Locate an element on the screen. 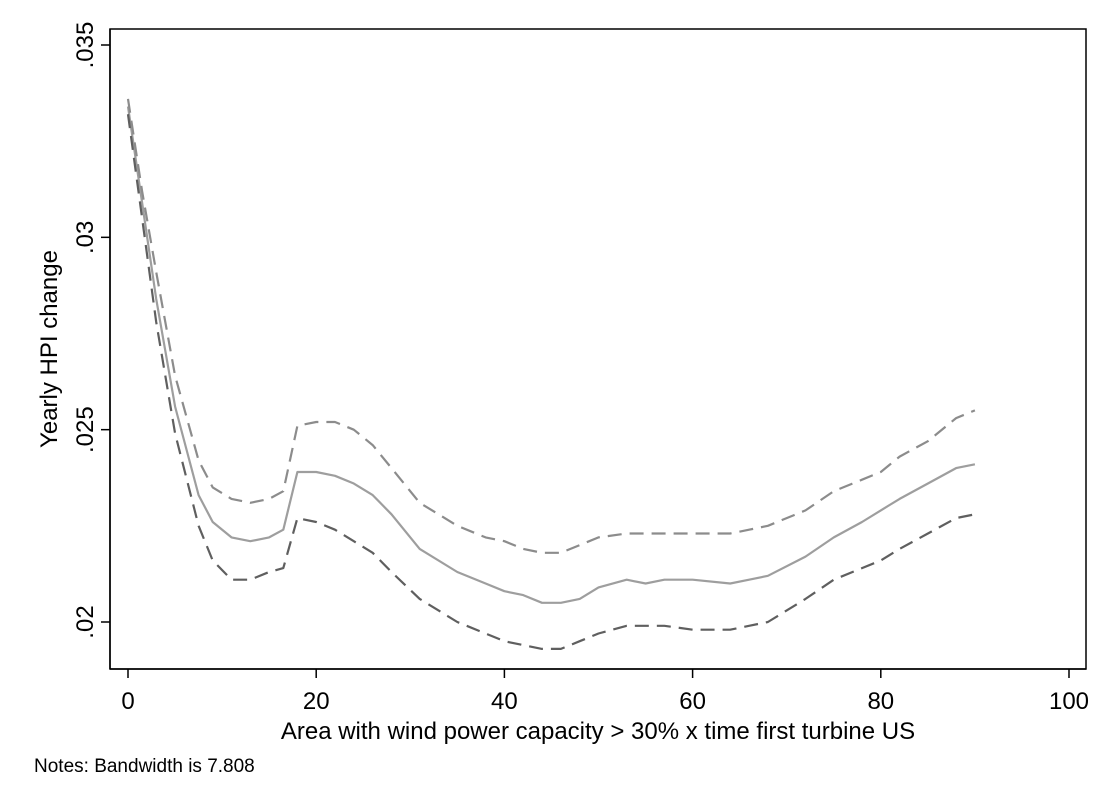 Image resolution: width=1116 pixels, height=812 pixels. x-axis: 0 20 40 60 80 100 is located at coordinates (599, 691).